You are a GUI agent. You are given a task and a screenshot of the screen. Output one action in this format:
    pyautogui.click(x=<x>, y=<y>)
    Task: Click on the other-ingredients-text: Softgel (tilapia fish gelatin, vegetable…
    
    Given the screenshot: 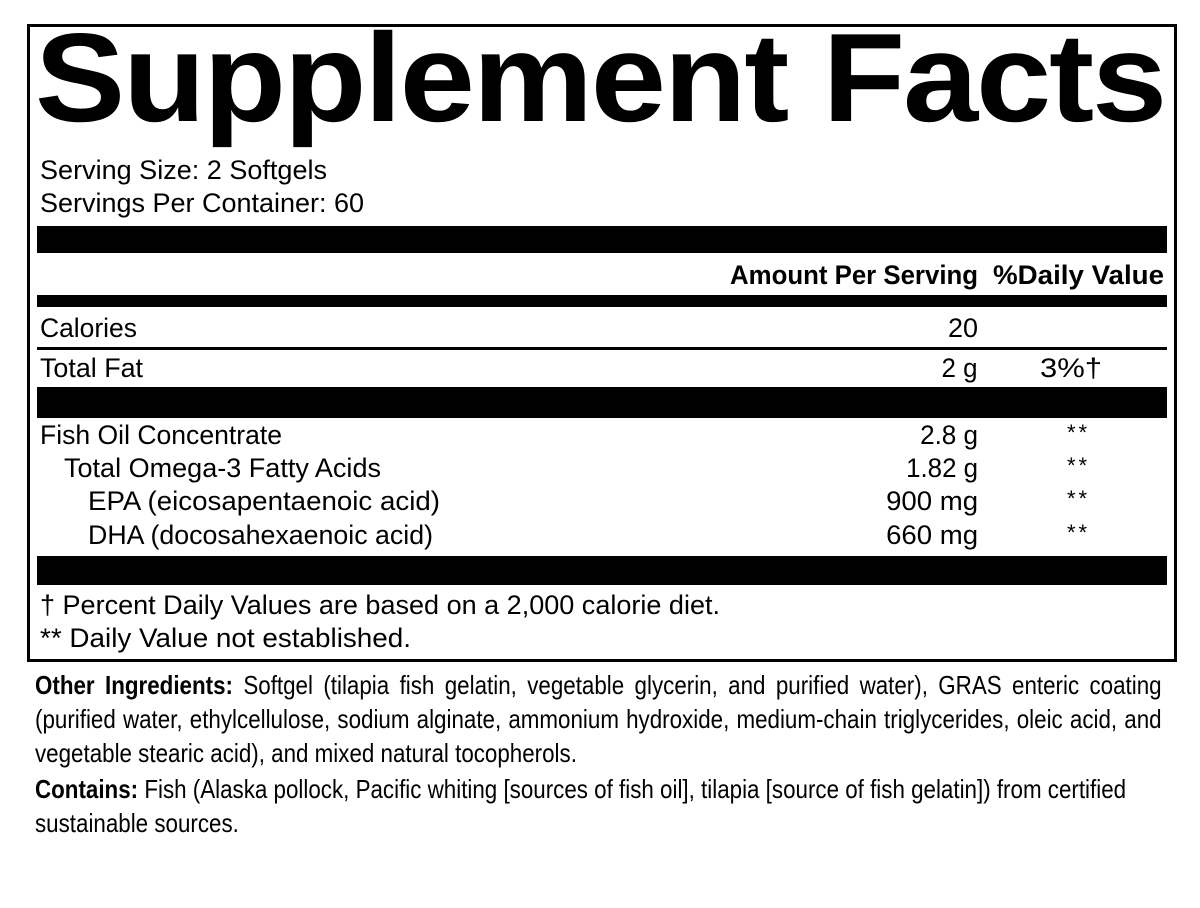 What is the action you would take?
    pyautogui.click(x=598, y=719)
    